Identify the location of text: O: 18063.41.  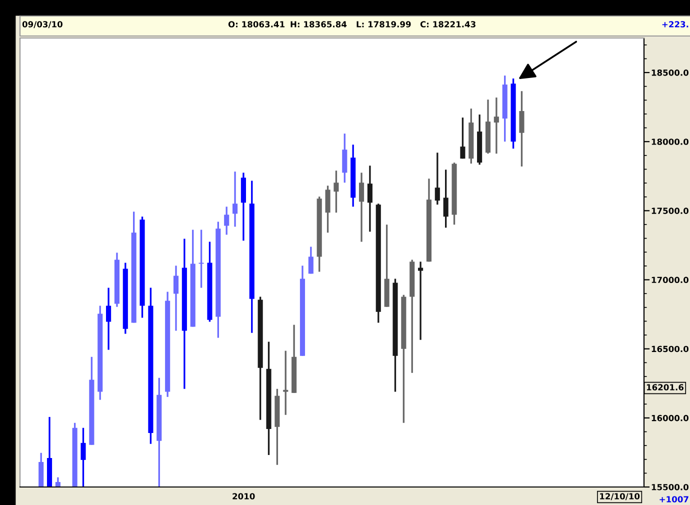
(256, 24).